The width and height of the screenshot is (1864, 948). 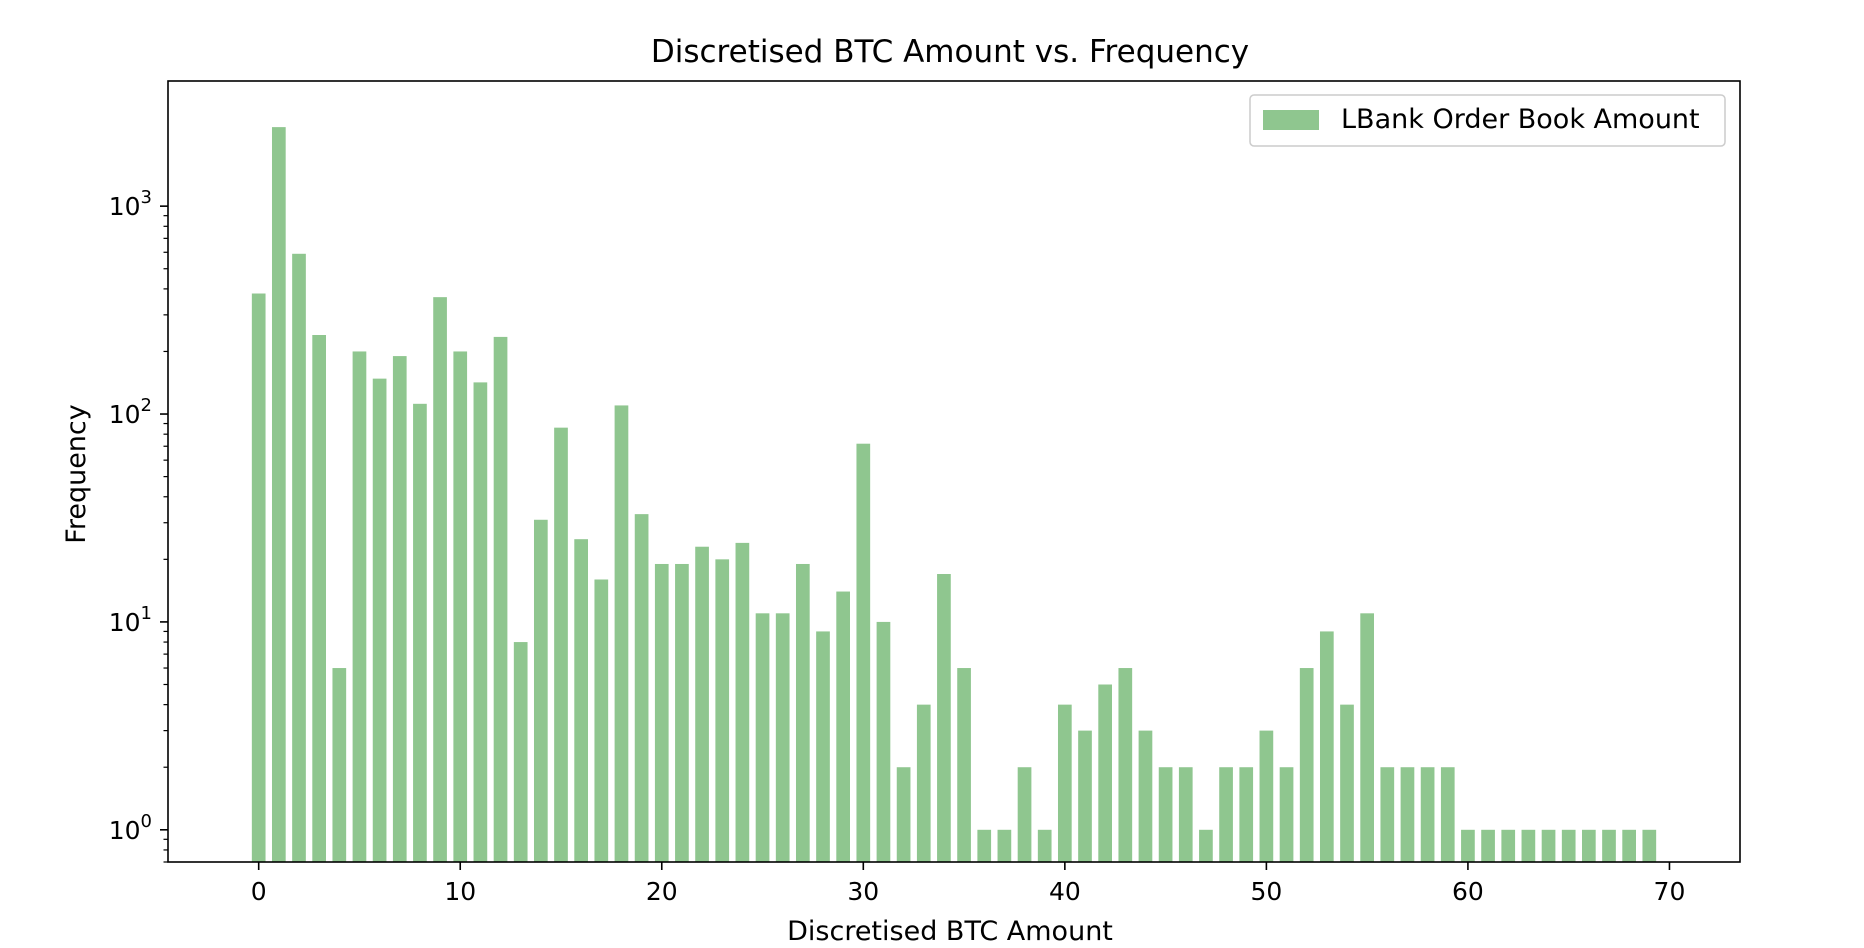 What do you see at coordinates (662, 891) in the screenshot?
I see `x-tick-label: 20` at bounding box center [662, 891].